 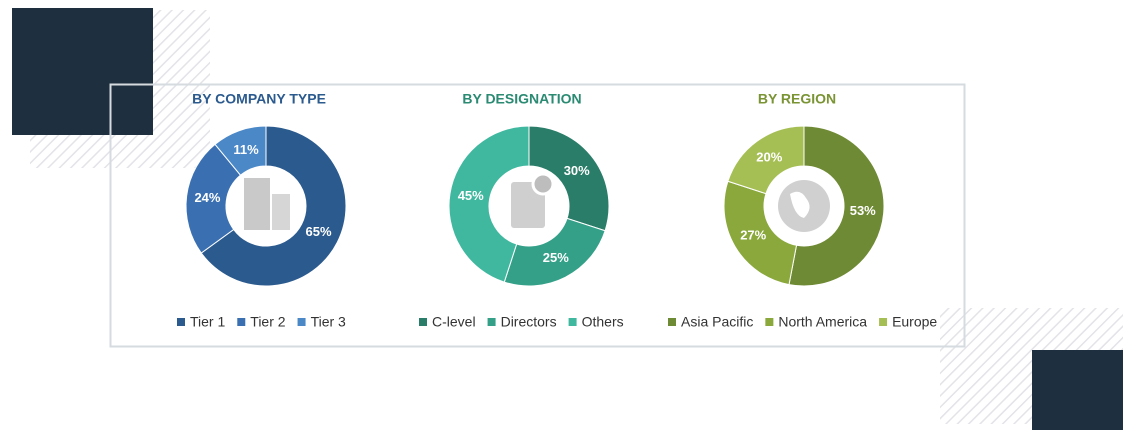 What do you see at coordinates (914, 322) in the screenshot?
I see `legend-label: Europe` at bounding box center [914, 322].